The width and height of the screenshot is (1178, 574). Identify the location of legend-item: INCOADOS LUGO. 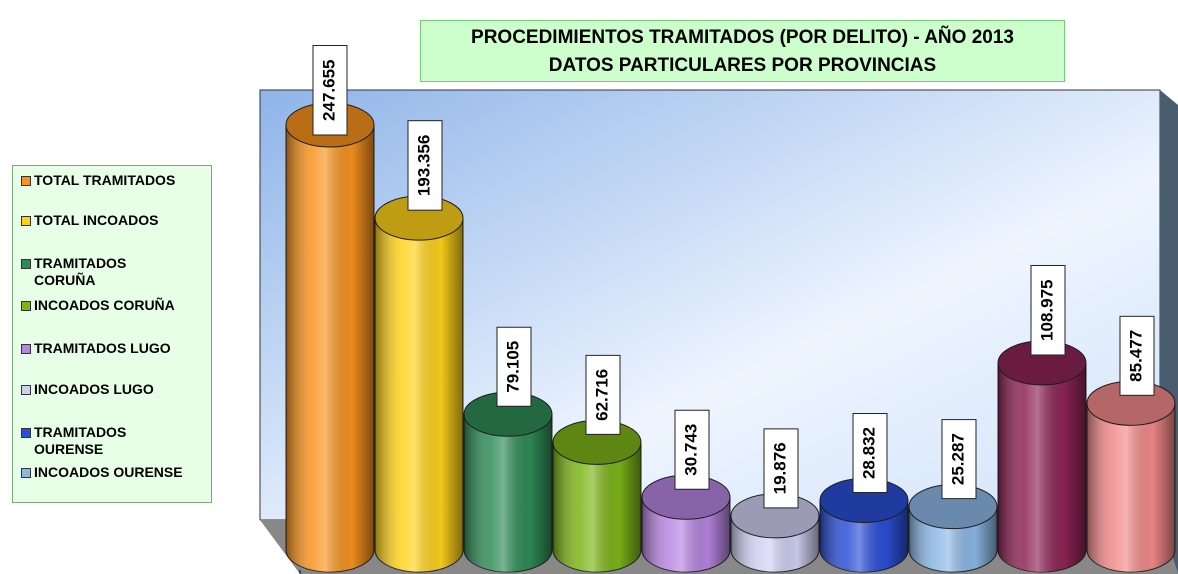
(120, 389).